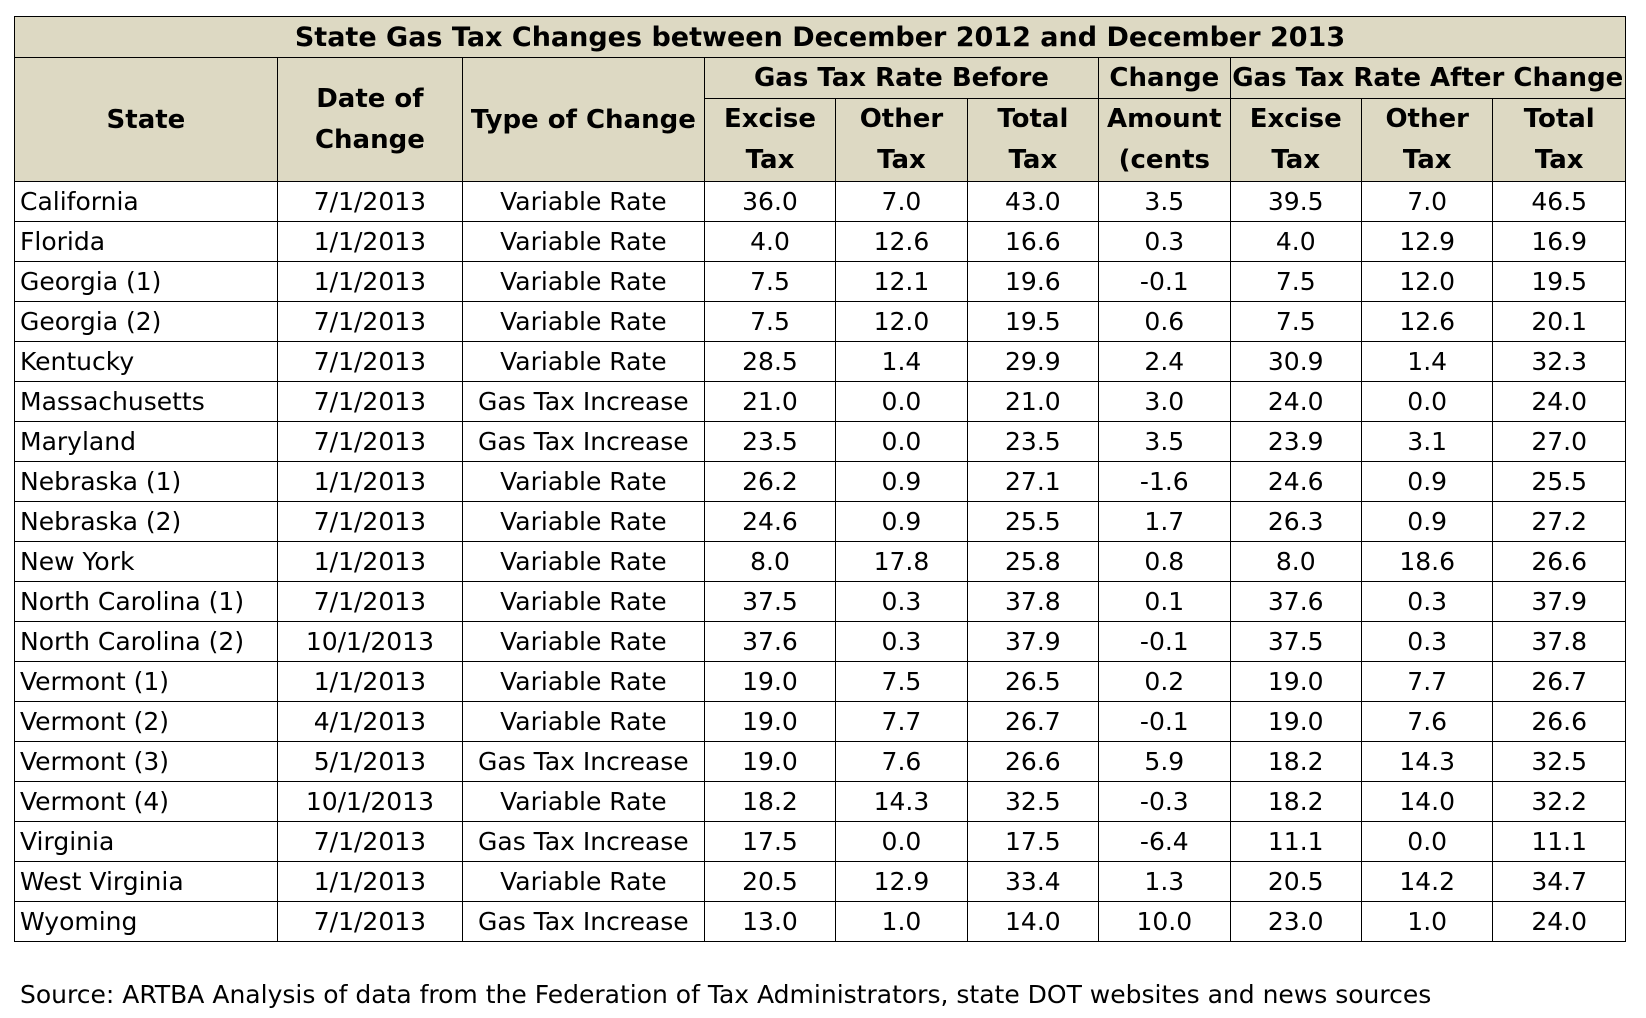 The width and height of the screenshot is (1646, 1018). I want to click on before-total-cell: 23.5, so click(1033, 441).